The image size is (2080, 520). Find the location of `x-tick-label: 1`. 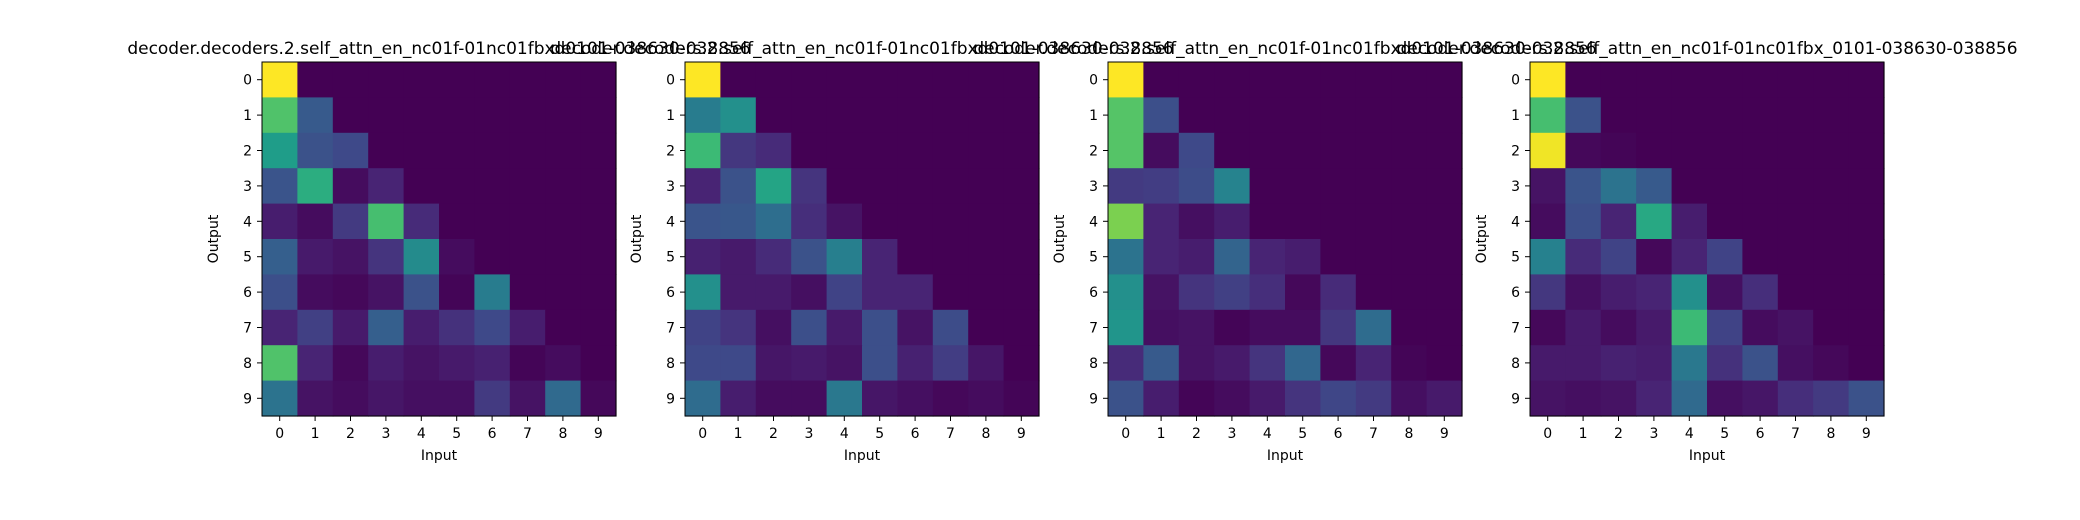

x-tick-label: 1 is located at coordinates (1583, 434).